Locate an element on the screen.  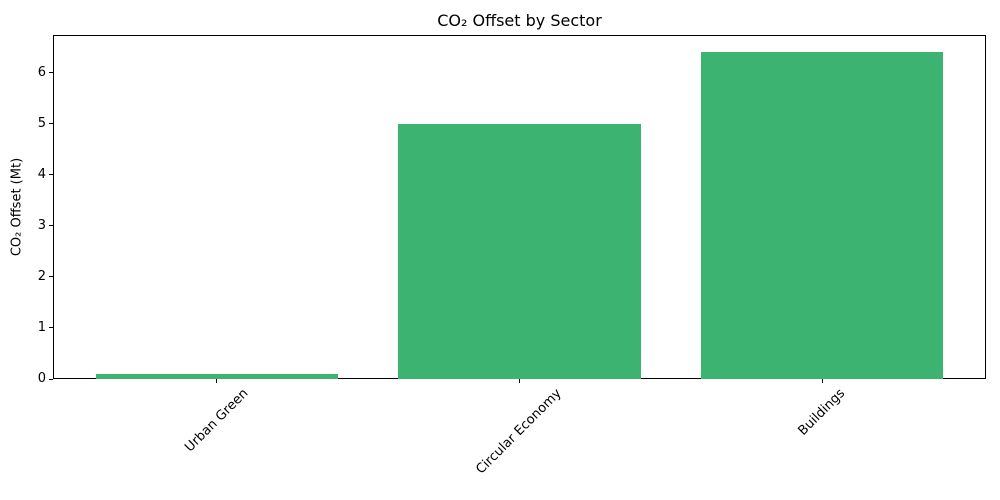
x-tick-label: Urban Green is located at coordinates (216, 421).